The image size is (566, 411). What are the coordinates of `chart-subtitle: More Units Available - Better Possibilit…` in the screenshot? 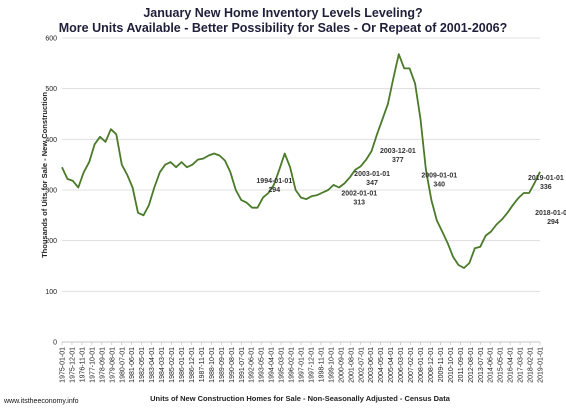 It's located at (283, 28).